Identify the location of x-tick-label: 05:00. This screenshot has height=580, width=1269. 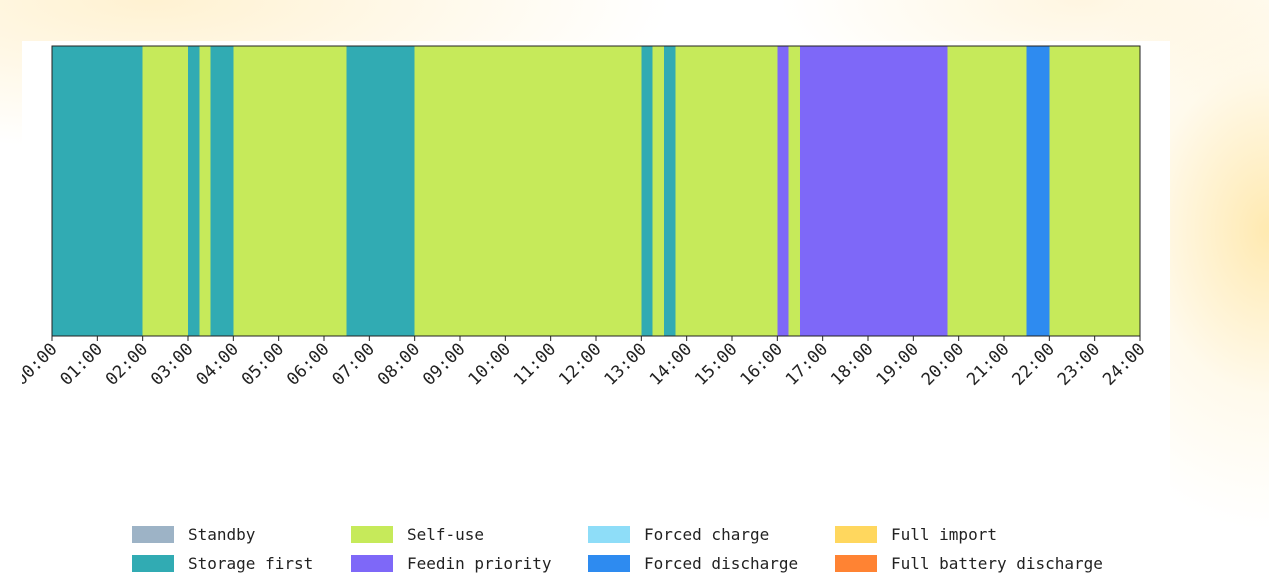
(263, 364).